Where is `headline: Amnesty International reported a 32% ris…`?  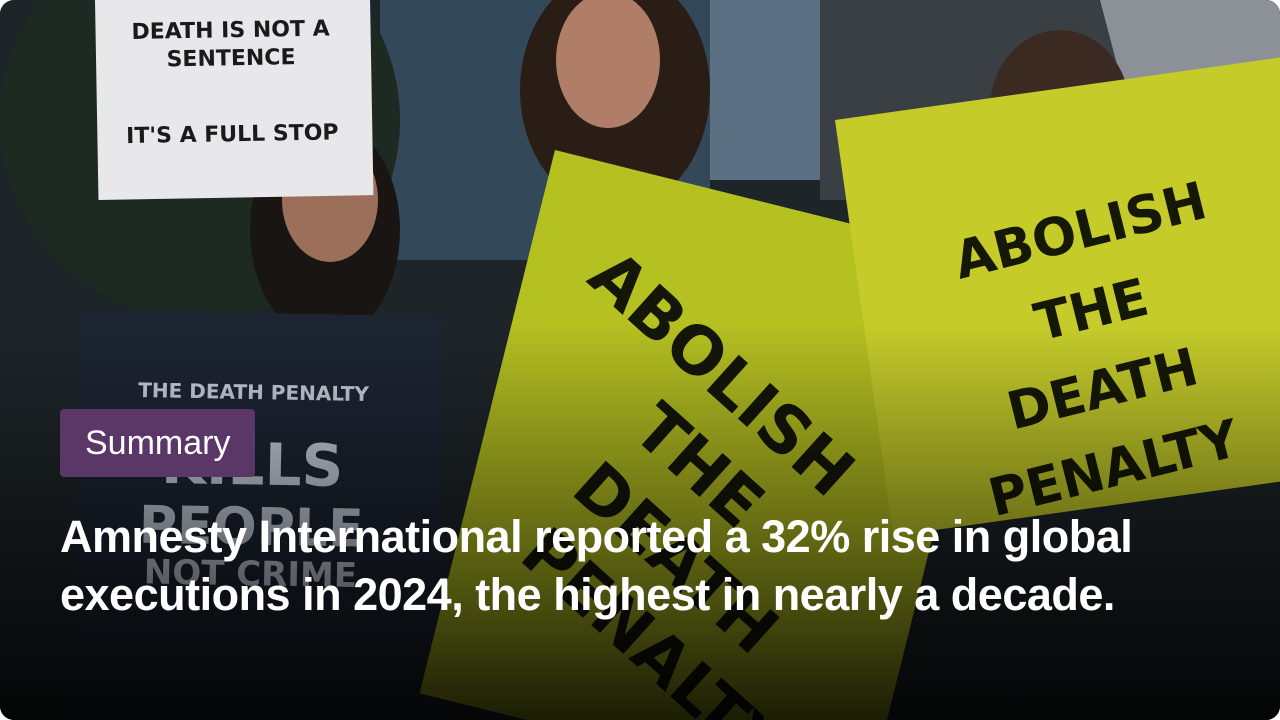
headline: Amnesty International reported a 32% ris… is located at coordinates (596, 565).